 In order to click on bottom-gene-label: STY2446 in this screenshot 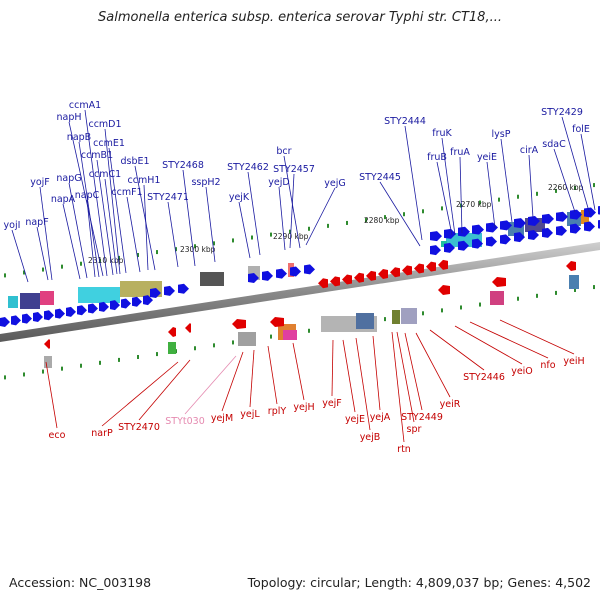, I will do `click(484, 377)`.